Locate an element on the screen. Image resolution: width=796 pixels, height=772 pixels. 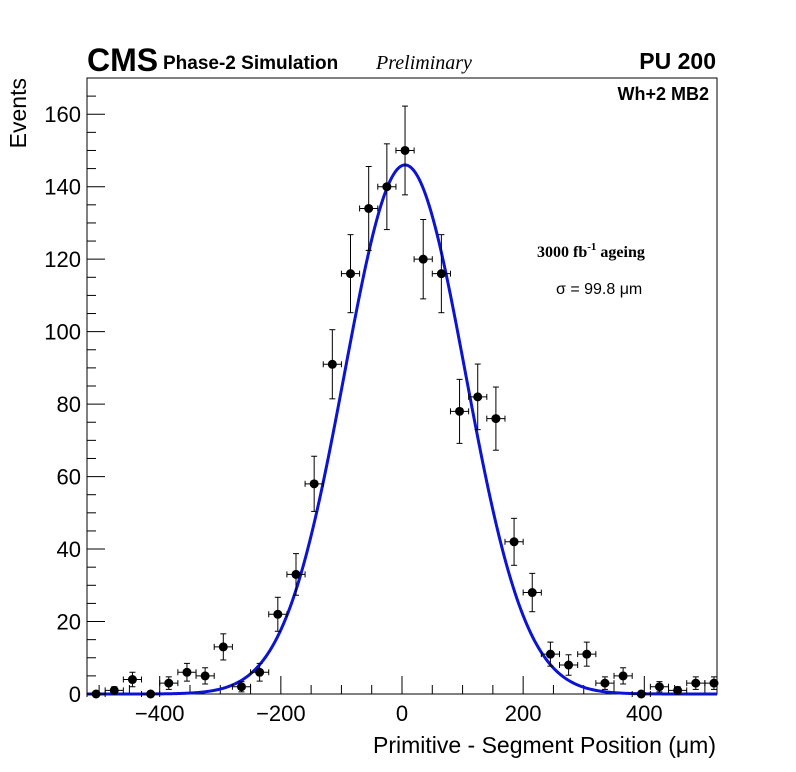
cms-label: CMS is located at coordinates (122, 60).